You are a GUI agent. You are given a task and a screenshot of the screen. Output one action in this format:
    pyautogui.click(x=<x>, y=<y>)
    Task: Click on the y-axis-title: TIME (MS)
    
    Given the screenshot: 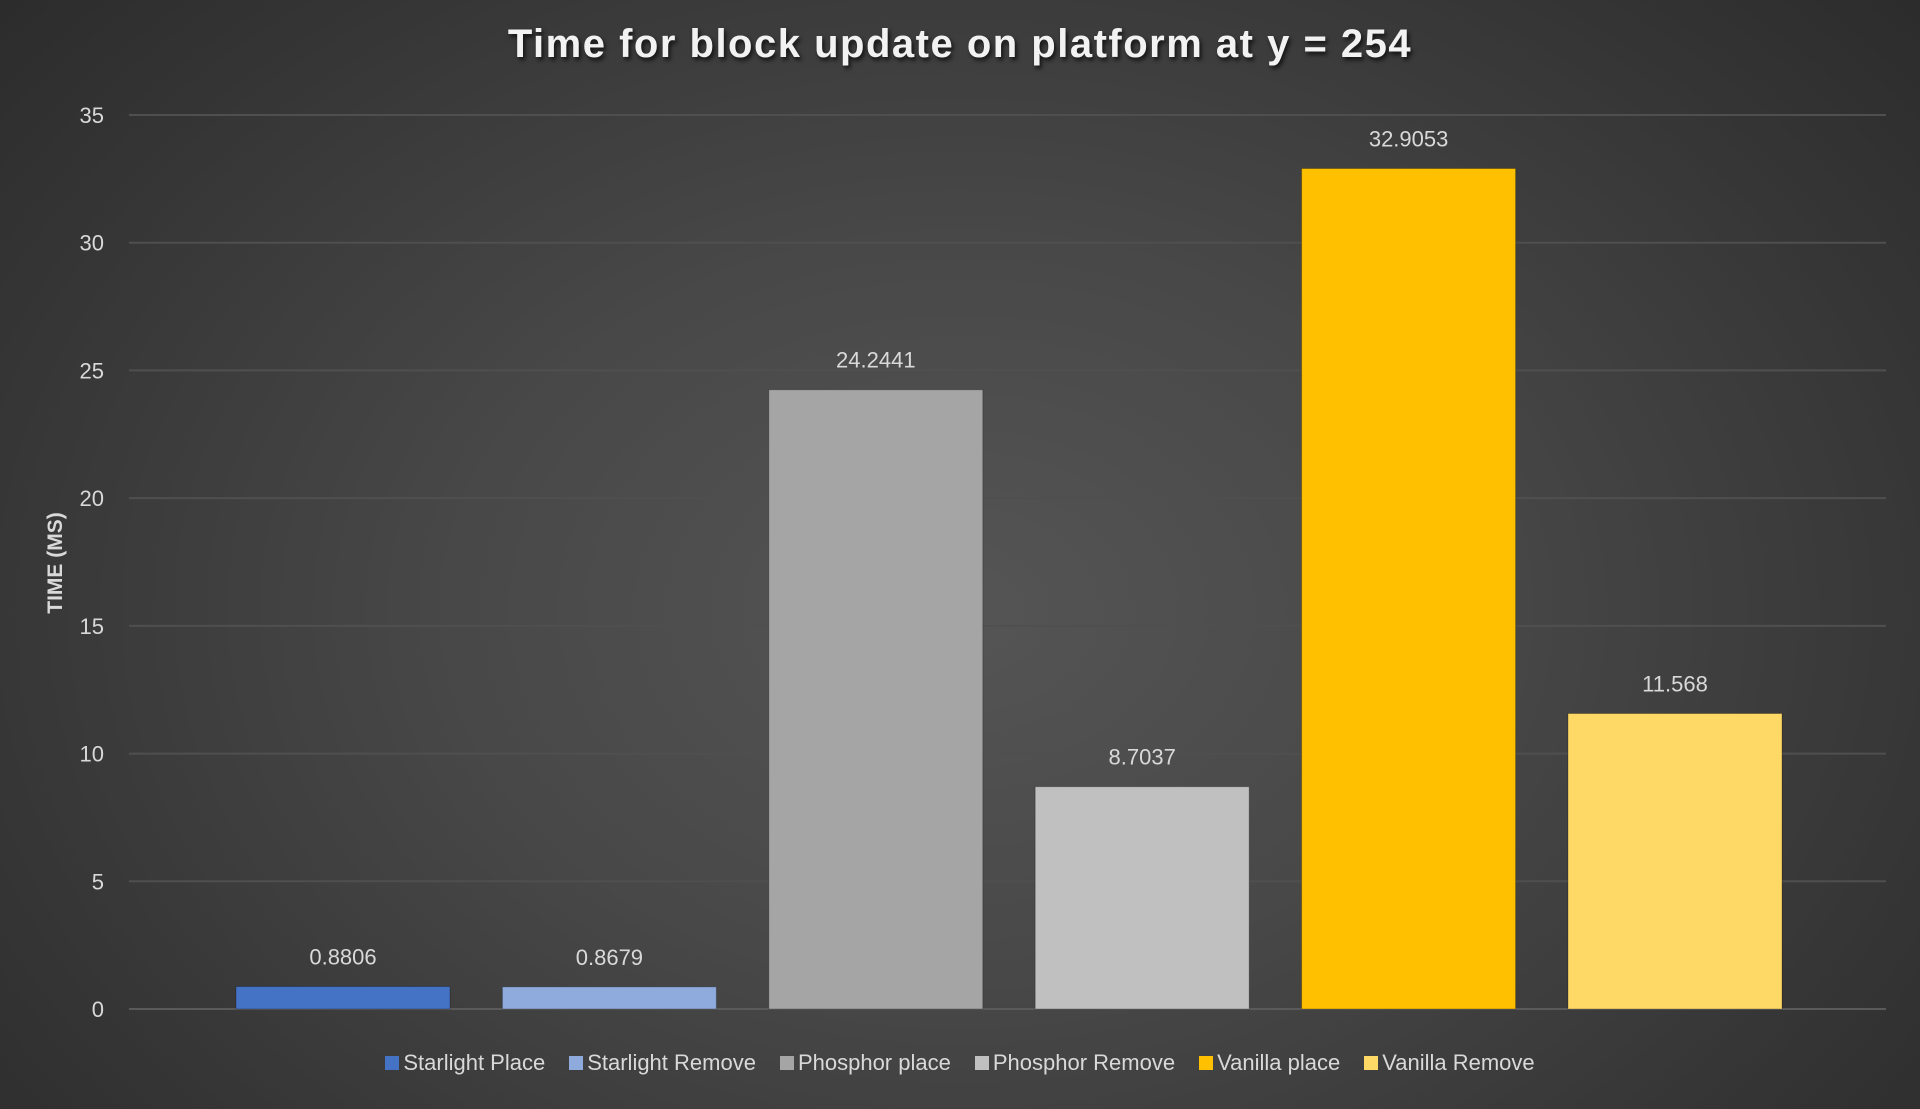 What is the action you would take?
    pyautogui.click(x=55, y=562)
    